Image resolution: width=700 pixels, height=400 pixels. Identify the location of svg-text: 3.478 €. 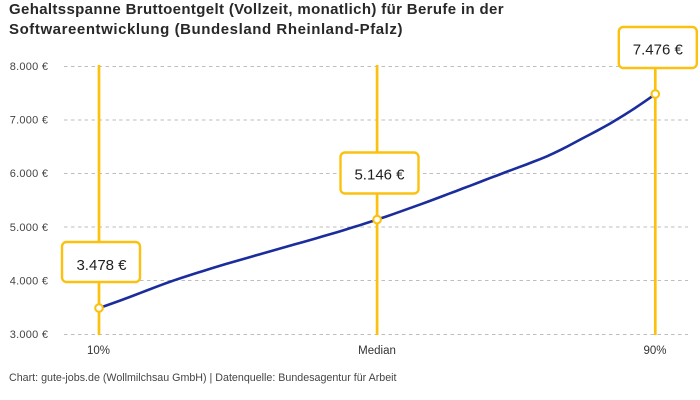
(101, 265).